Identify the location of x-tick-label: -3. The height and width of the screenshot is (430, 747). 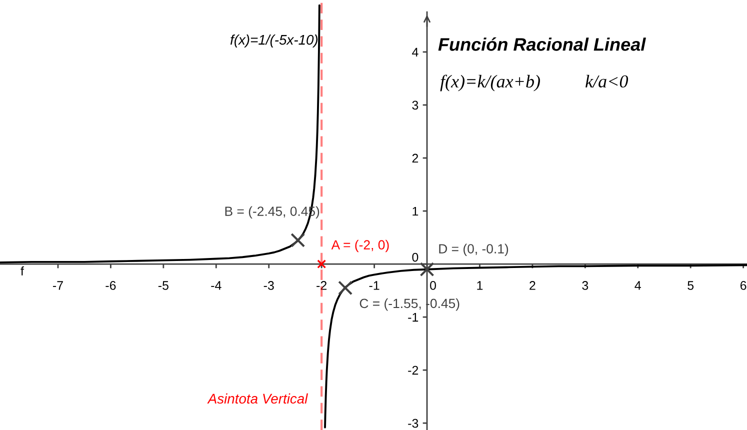
(269, 285).